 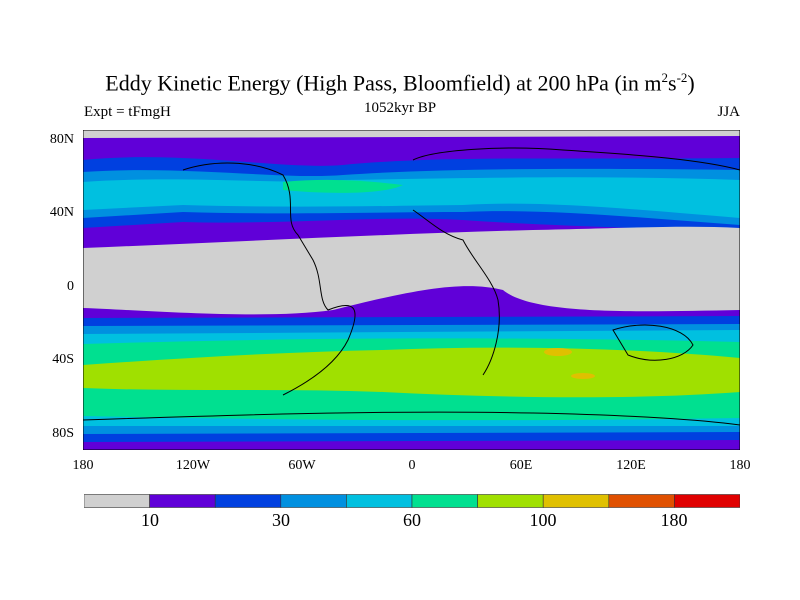 I want to click on band-sh-yellowgreen, so click(x=411, y=372).